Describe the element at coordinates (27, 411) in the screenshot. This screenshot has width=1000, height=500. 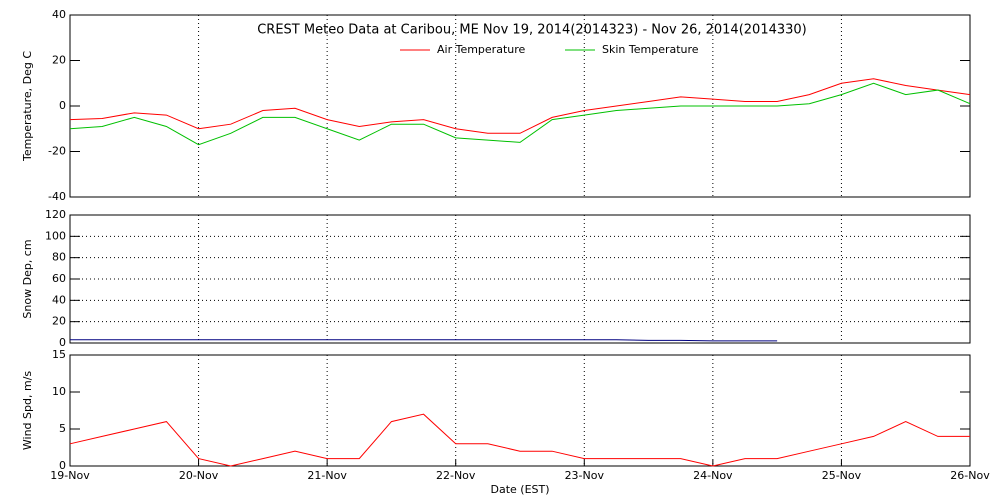
I see `y-axis-label: Wind Spd, m/s` at that location.